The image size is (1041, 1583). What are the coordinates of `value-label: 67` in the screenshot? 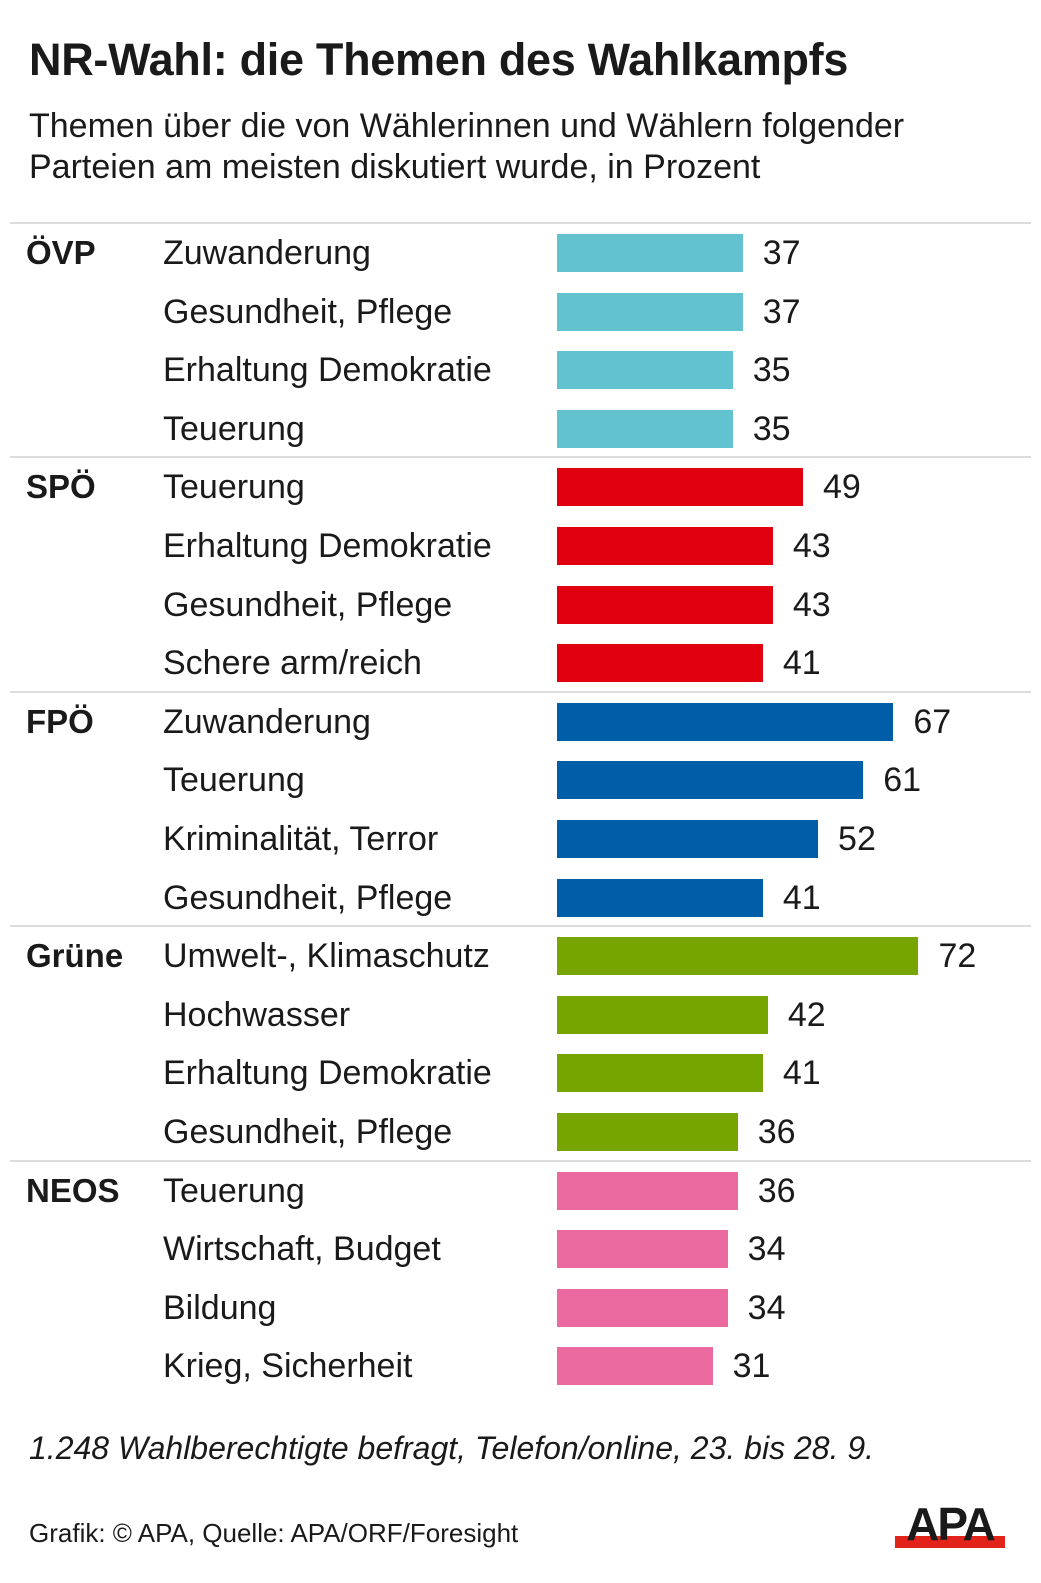 It's located at (932, 721).